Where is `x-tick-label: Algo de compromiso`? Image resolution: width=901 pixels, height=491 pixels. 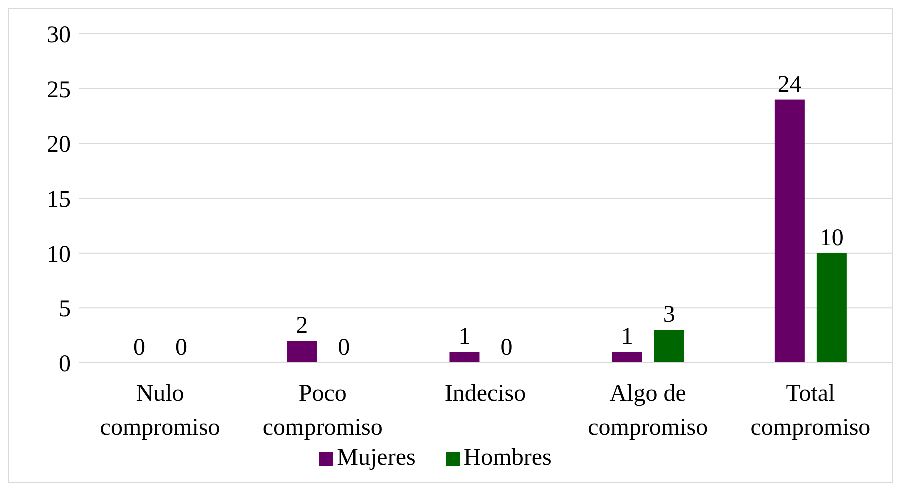
x-tick-label: Algo de compromiso is located at coordinates (648, 411).